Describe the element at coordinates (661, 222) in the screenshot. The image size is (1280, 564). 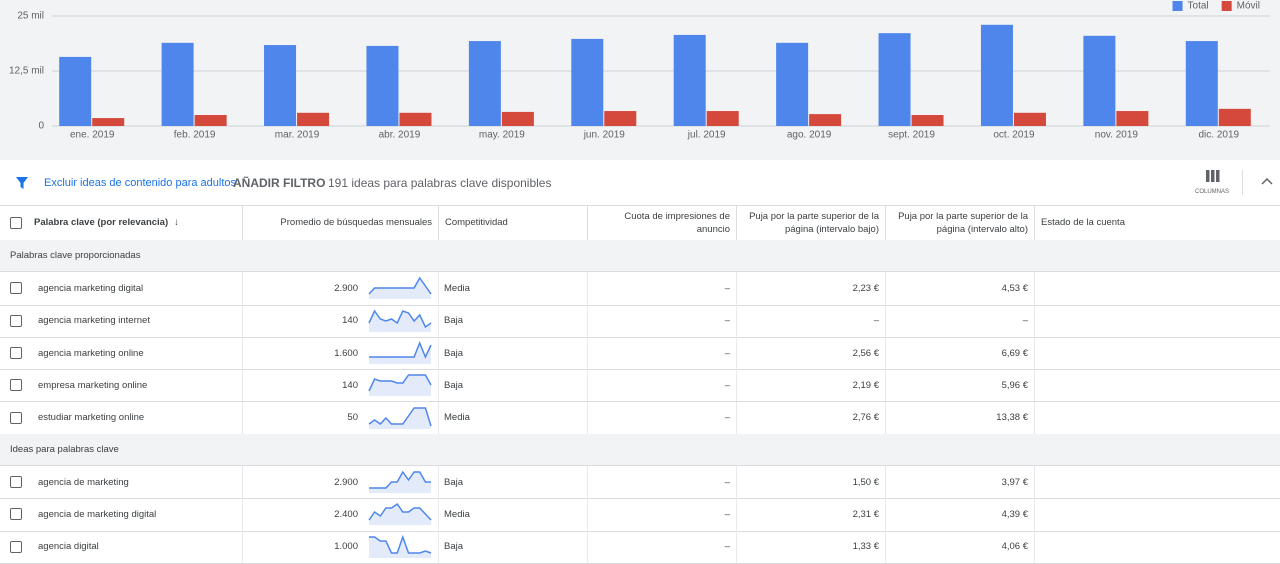
I see `column-header: Cuota de impresiones de anuncio` at that location.